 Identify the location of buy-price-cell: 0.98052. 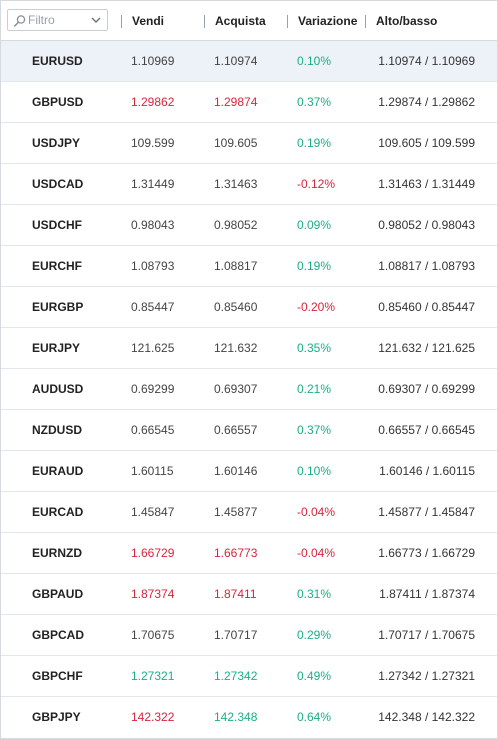
(236, 225).